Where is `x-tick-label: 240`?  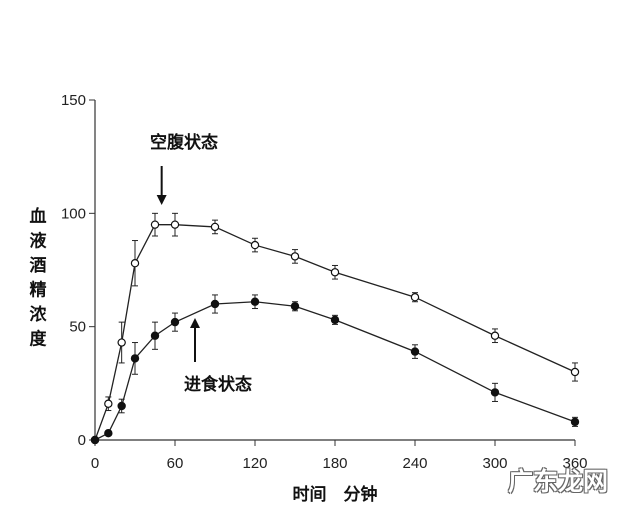 x-tick-label: 240 is located at coordinates (414, 463).